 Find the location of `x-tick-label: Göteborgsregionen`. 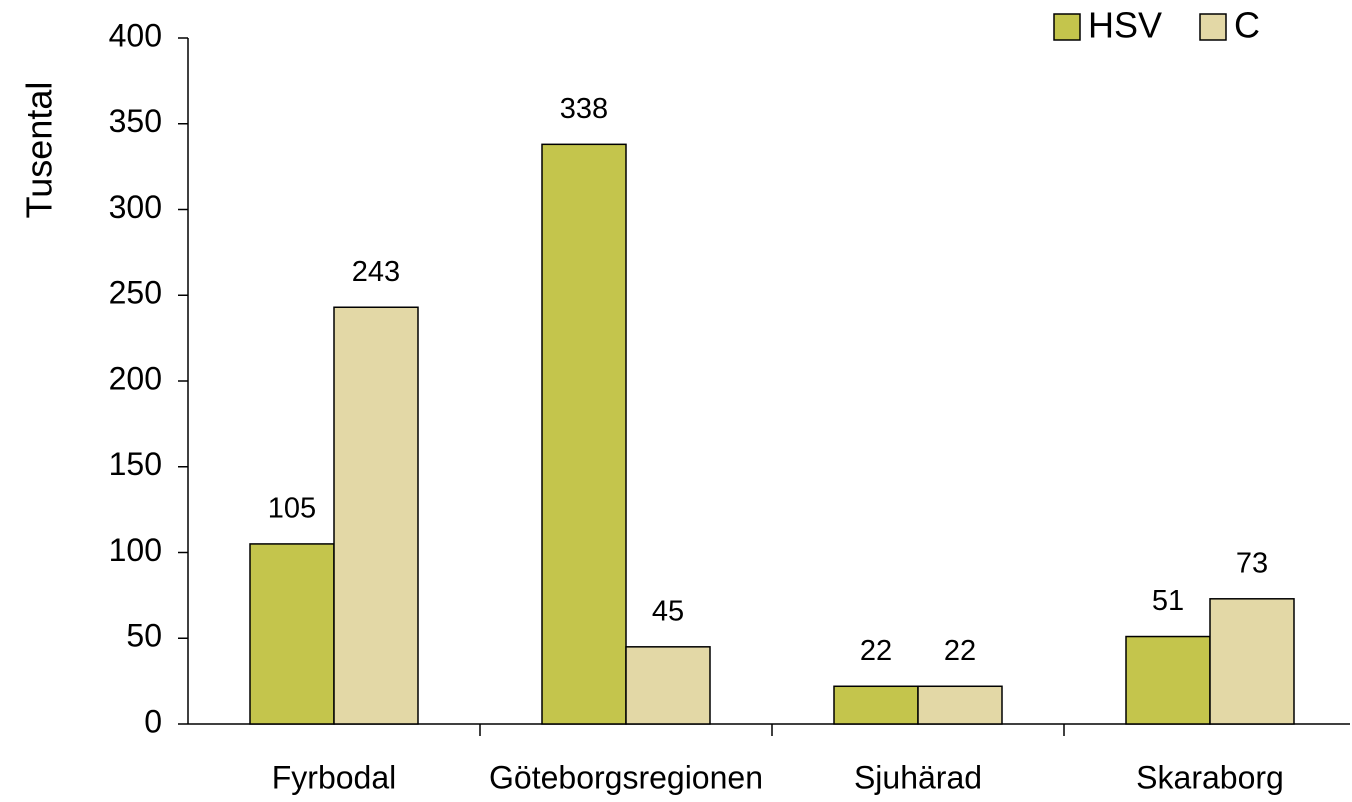

x-tick-label: Göteborgsregionen is located at coordinates (626, 777).